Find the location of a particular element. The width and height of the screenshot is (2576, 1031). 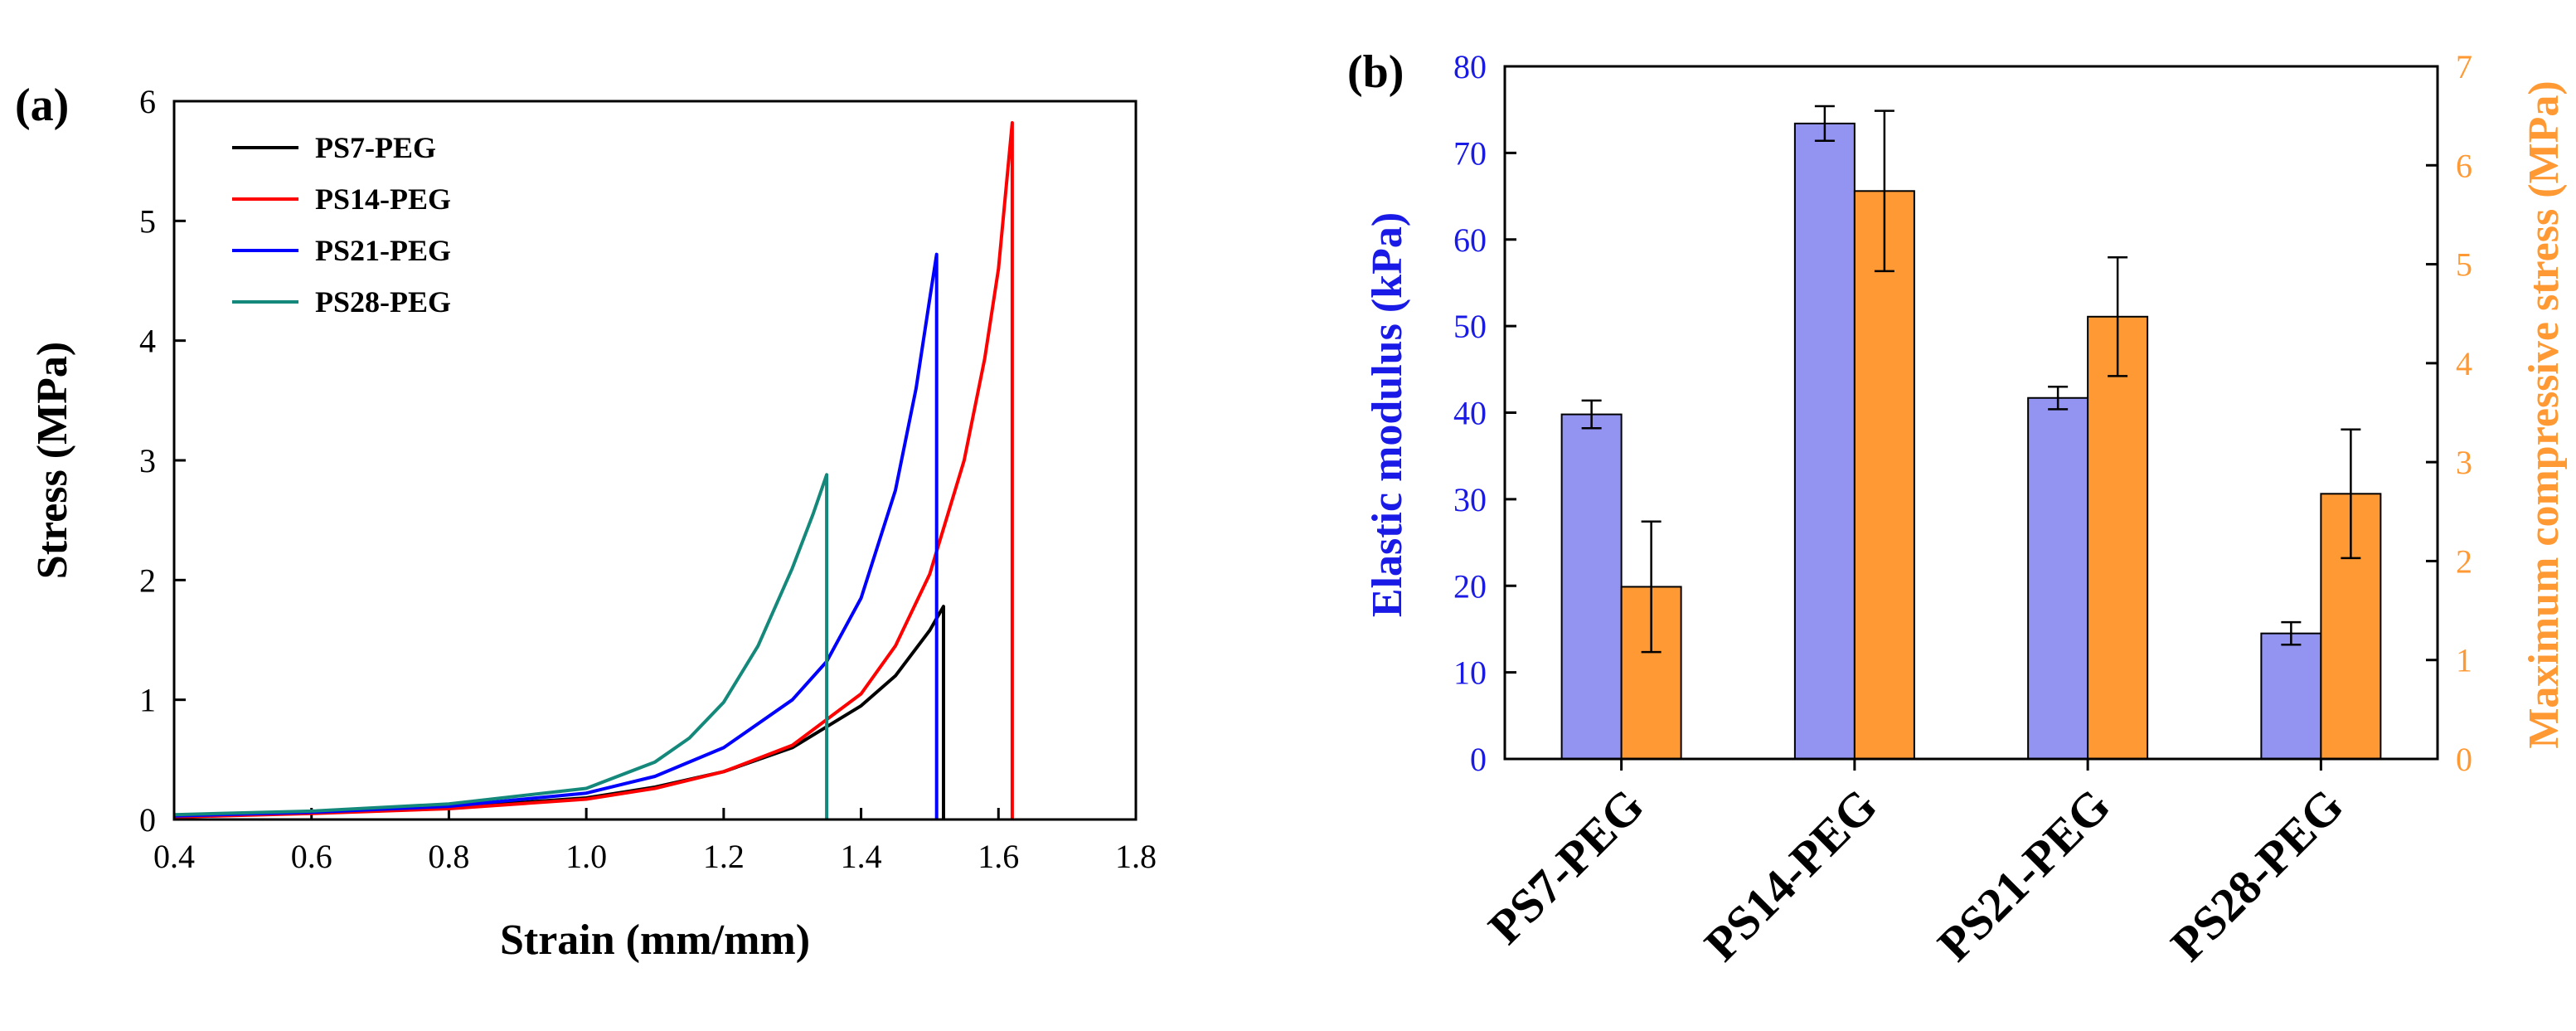

x-tick-label: 1.8 is located at coordinates (1136, 856).